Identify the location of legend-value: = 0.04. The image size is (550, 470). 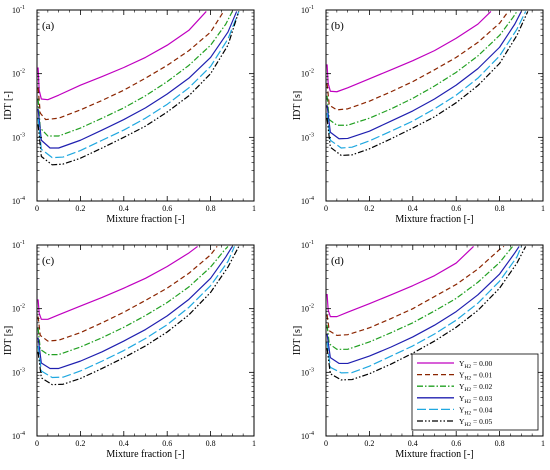
(481, 409).